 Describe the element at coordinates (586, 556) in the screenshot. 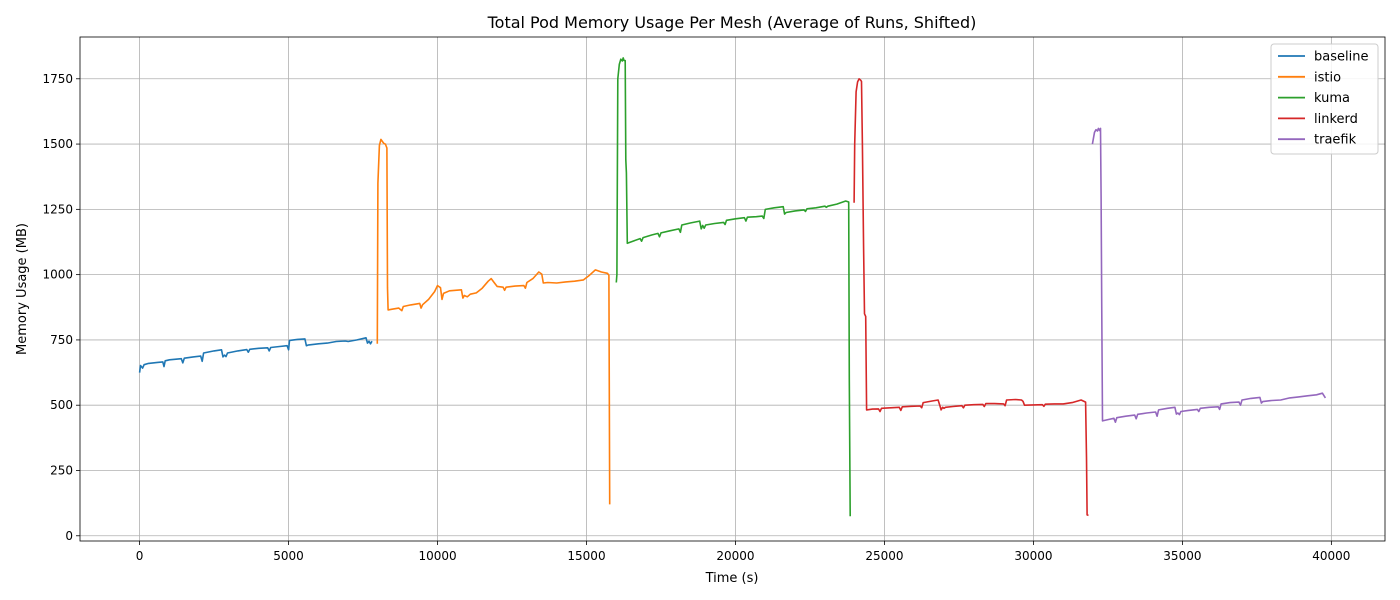

I see `x-tick-label: 15000` at that location.